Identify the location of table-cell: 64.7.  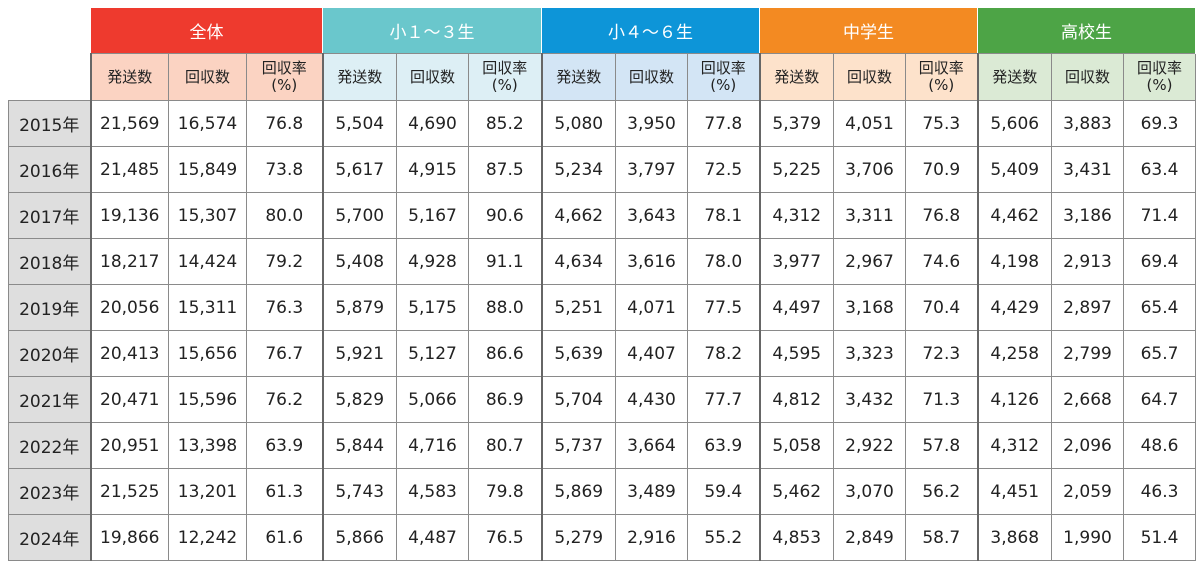
(1159, 399).